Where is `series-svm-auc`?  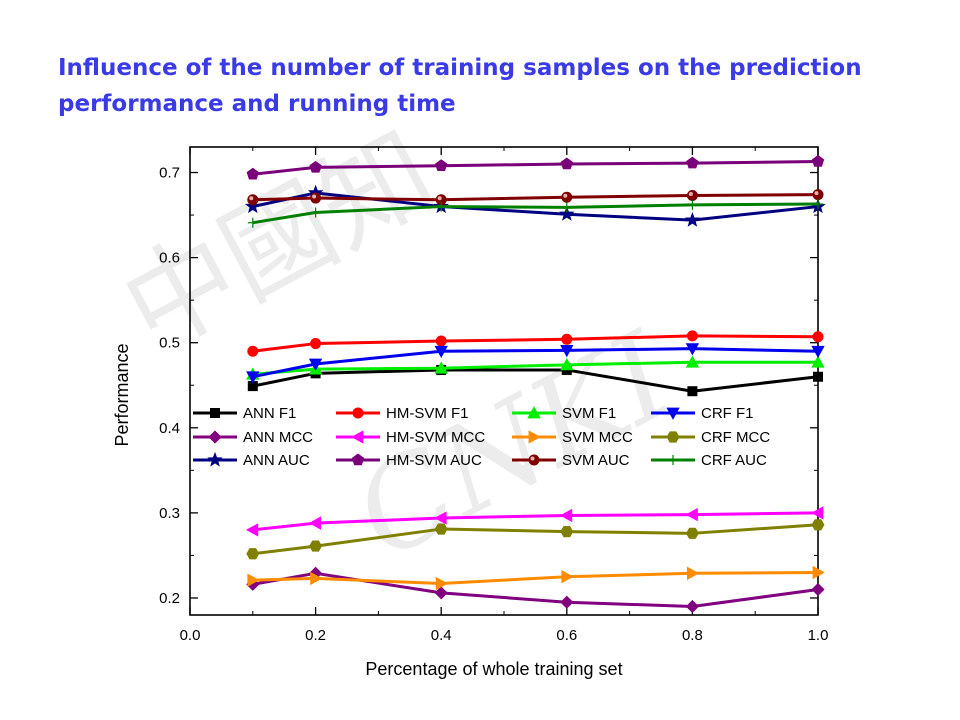 series-svm-auc is located at coordinates (535, 197).